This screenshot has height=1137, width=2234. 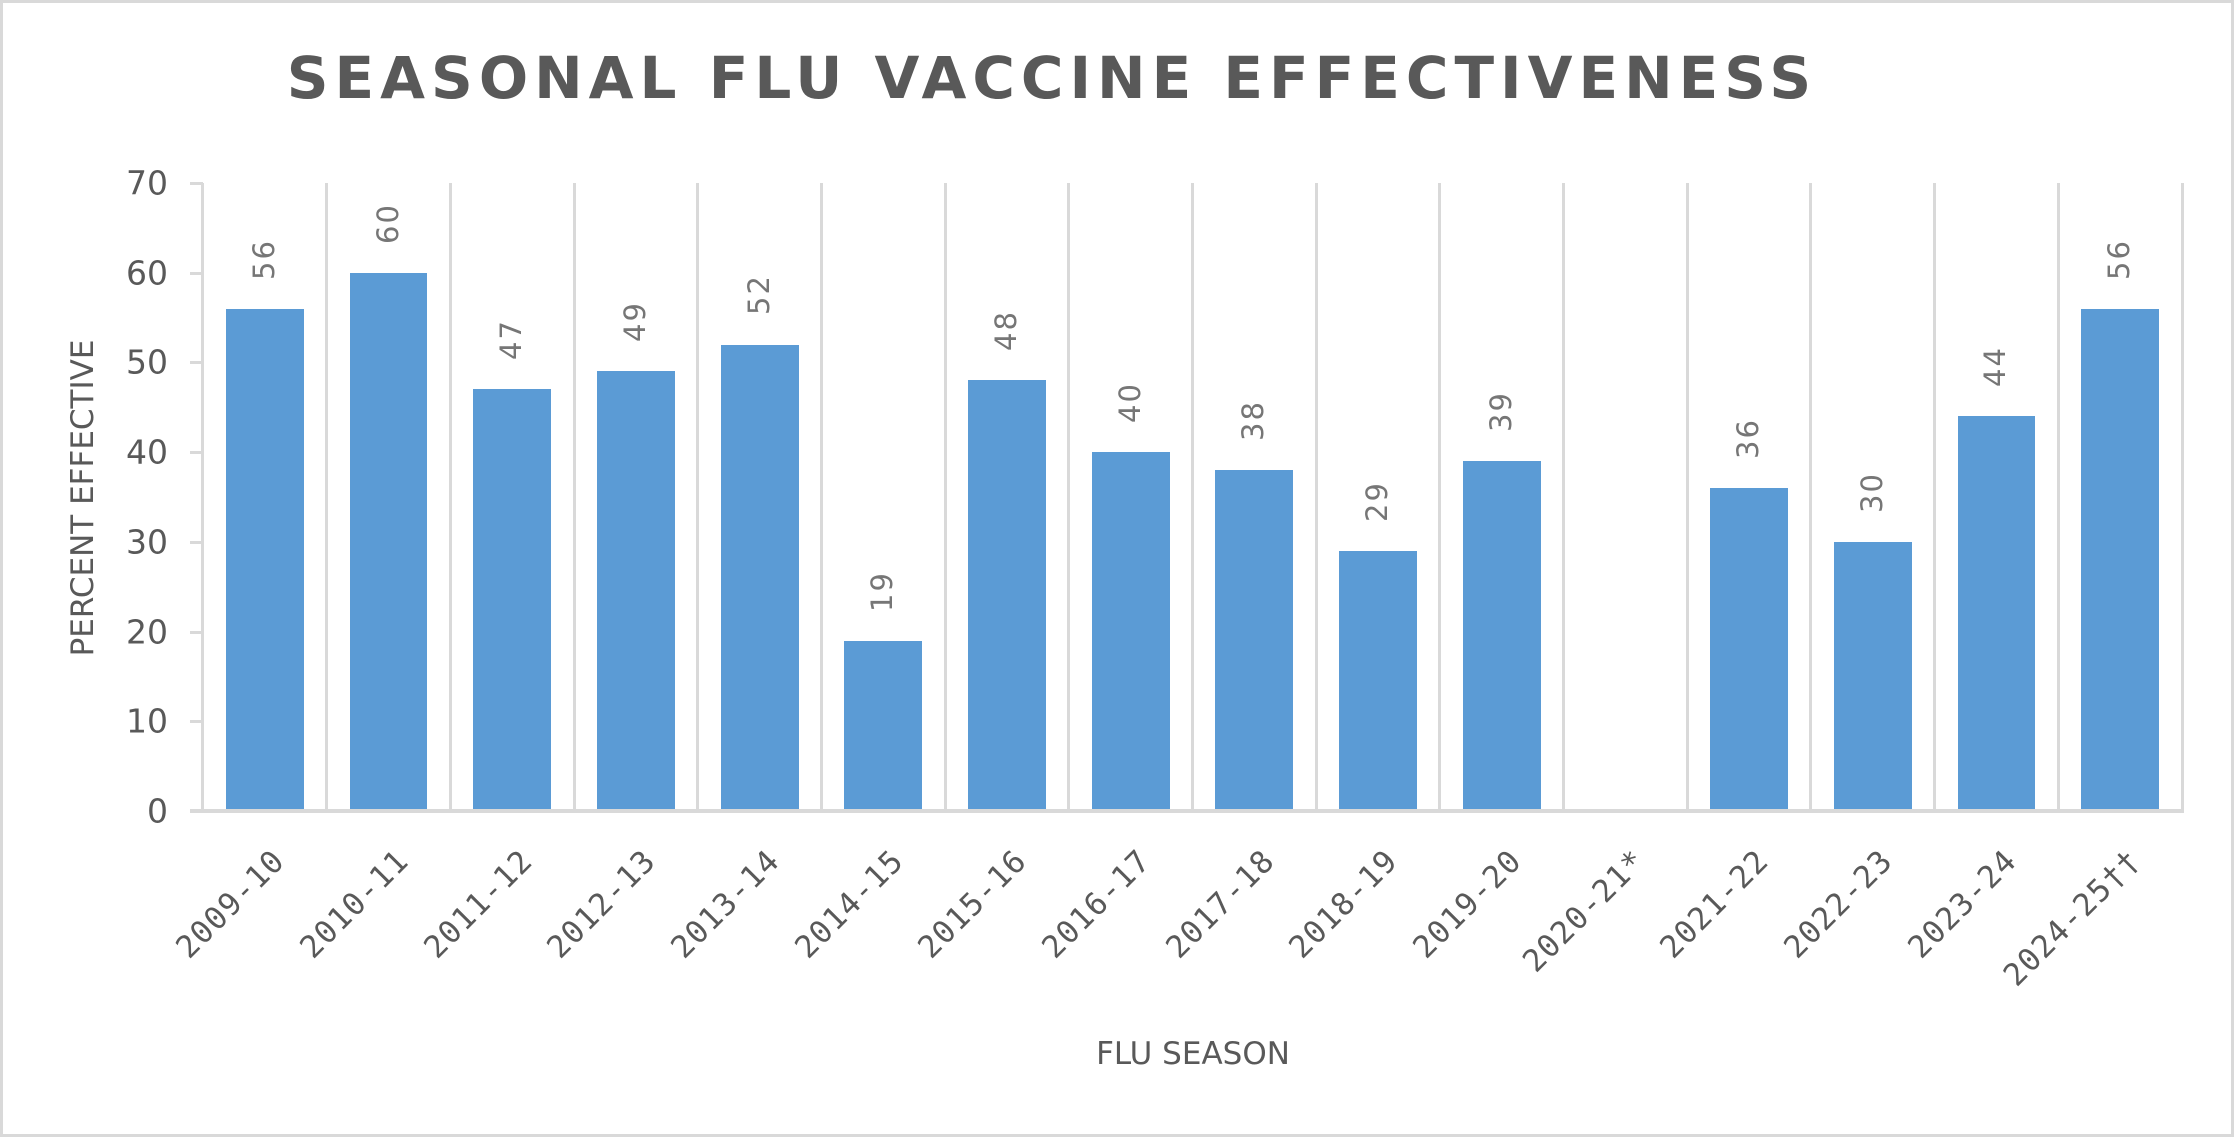 What do you see at coordinates (1748, 439) in the screenshot?
I see `data-label: 36` at bounding box center [1748, 439].